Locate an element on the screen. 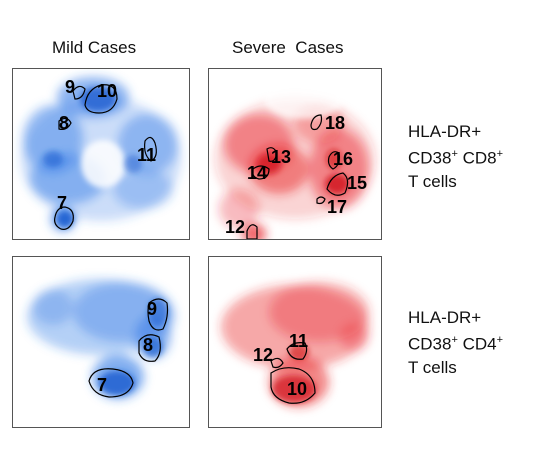 Image resolution: width=540 pixels, height=460 pixels. cluster-label: 18 is located at coordinates (335, 123).